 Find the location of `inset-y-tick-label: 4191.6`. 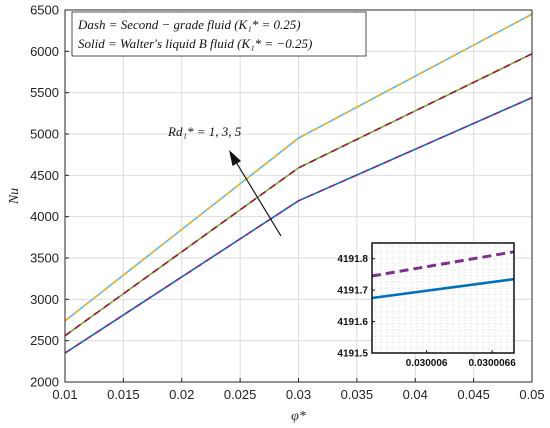

inset-y-tick-label: 4191.6 is located at coordinates (352, 322).